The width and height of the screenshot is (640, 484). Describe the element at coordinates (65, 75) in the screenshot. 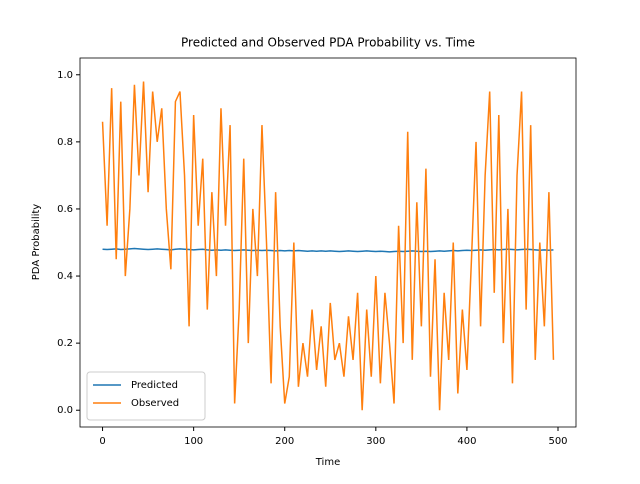

I see `y-tick-label: 1.0` at that location.